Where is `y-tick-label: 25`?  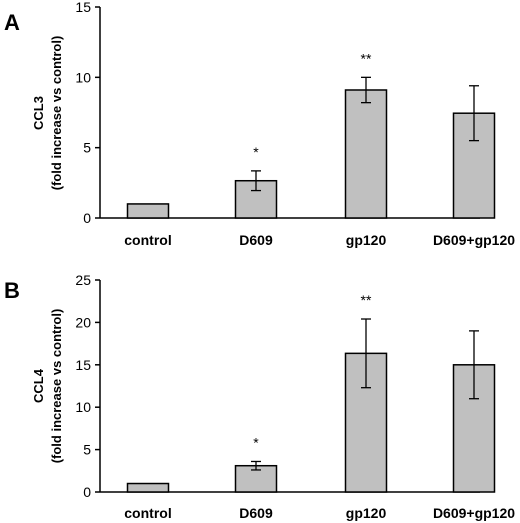
y-tick-label: 25 is located at coordinates (83, 280).